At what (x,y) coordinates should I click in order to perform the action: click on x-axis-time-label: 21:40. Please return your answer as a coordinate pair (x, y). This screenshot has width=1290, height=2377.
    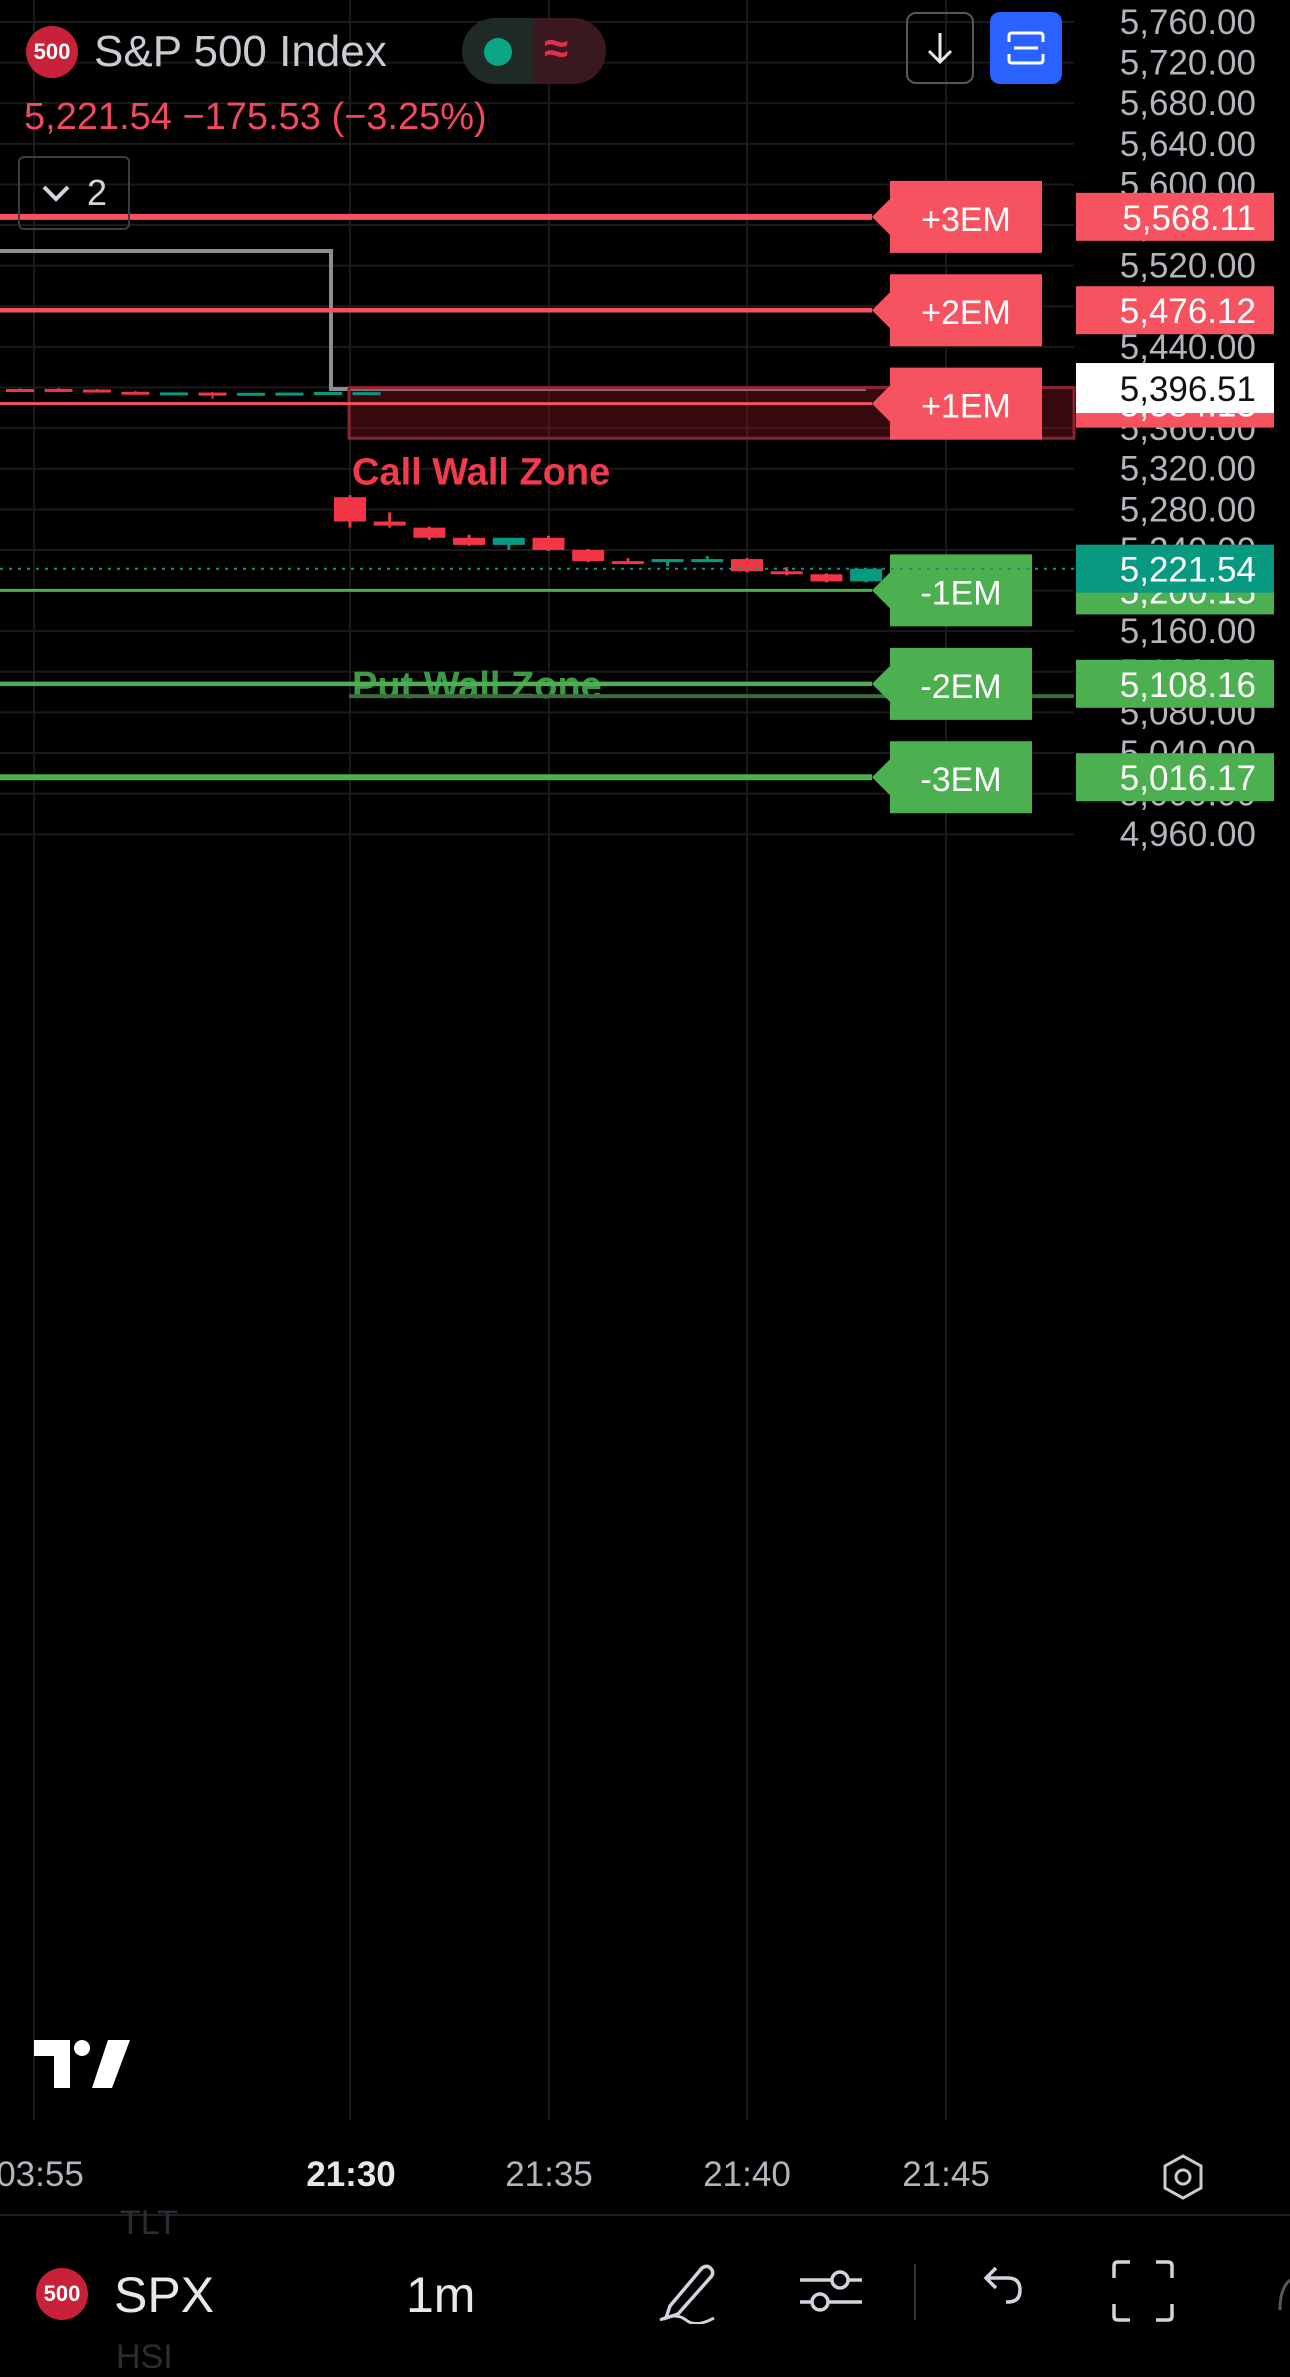
    Looking at the image, I should click on (747, 2174).